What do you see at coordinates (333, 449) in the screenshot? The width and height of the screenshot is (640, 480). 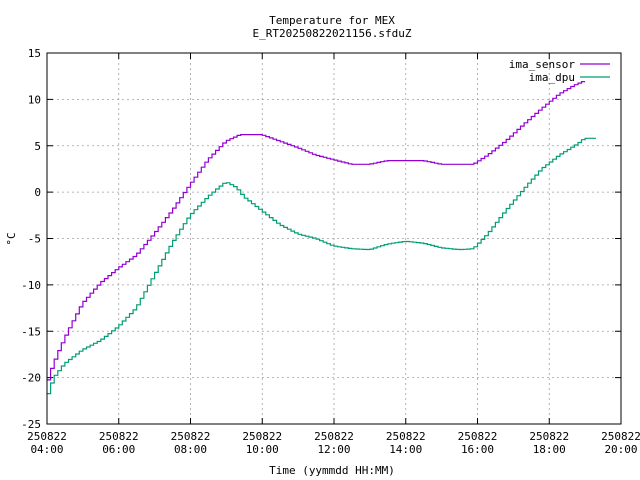 I see `x-tick-label-time: 12:00` at bounding box center [333, 449].